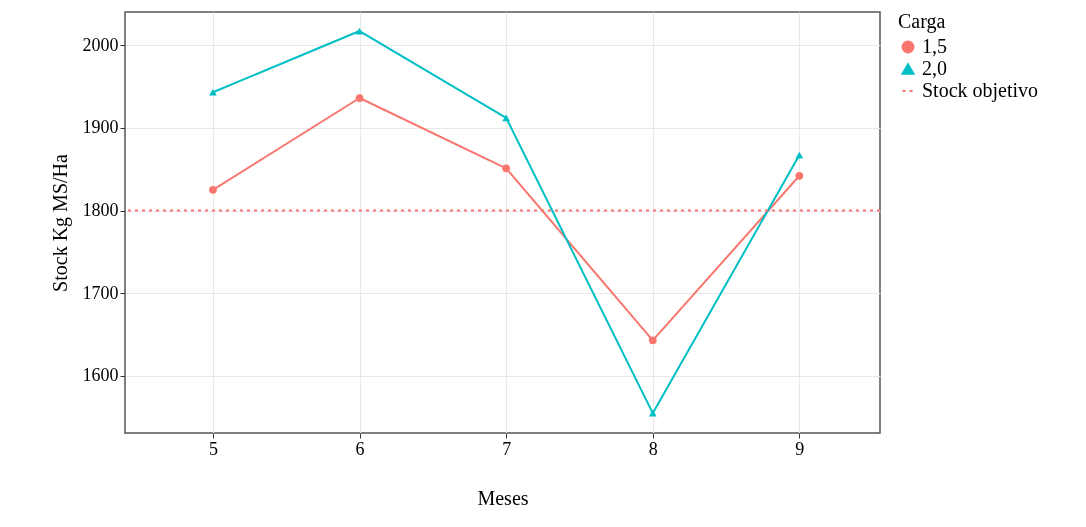 The image size is (1086, 527). What do you see at coordinates (507, 448) in the screenshot?
I see `x-tick-label: 7` at bounding box center [507, 448].